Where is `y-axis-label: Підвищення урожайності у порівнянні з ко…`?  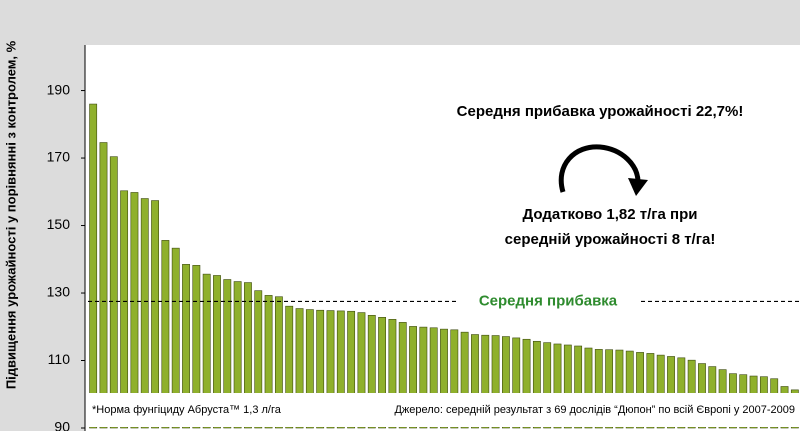 y-axis-label: Підвищення урожайності у порівнянні з ко… is located at coordinates (10, 214).